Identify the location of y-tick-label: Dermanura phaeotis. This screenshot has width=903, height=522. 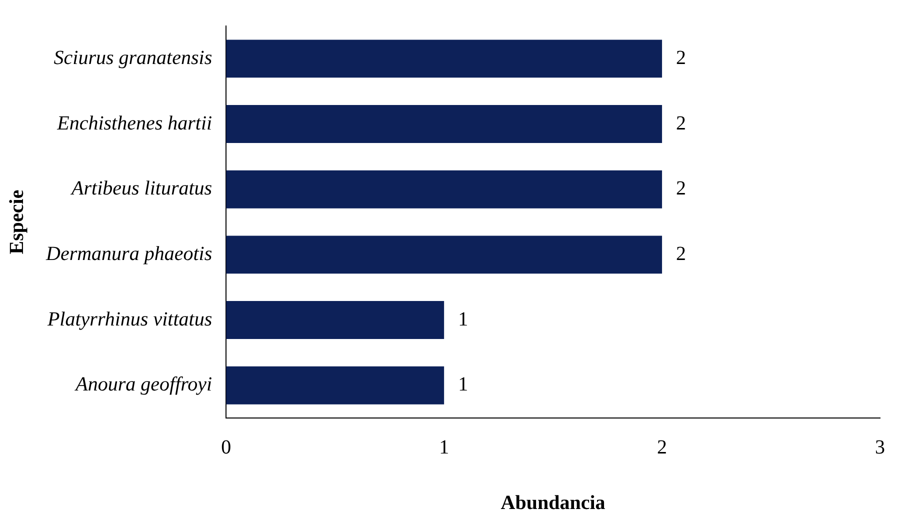
(128, 253).